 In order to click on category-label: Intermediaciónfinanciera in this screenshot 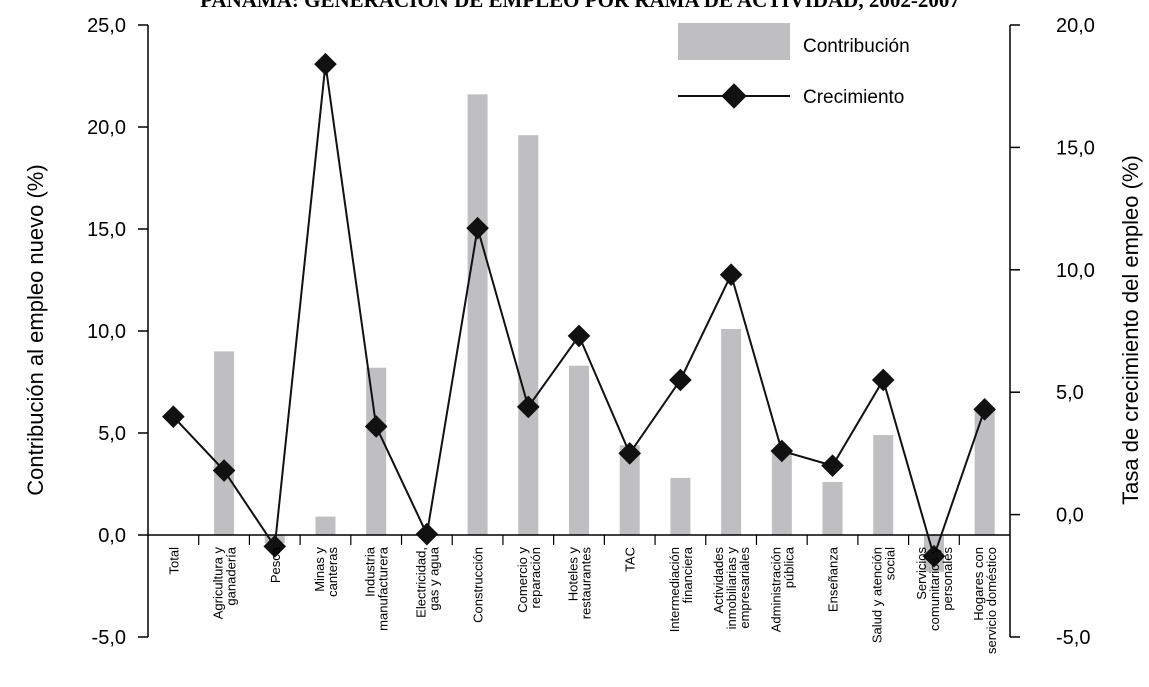, I will do `click(681, 589)`.